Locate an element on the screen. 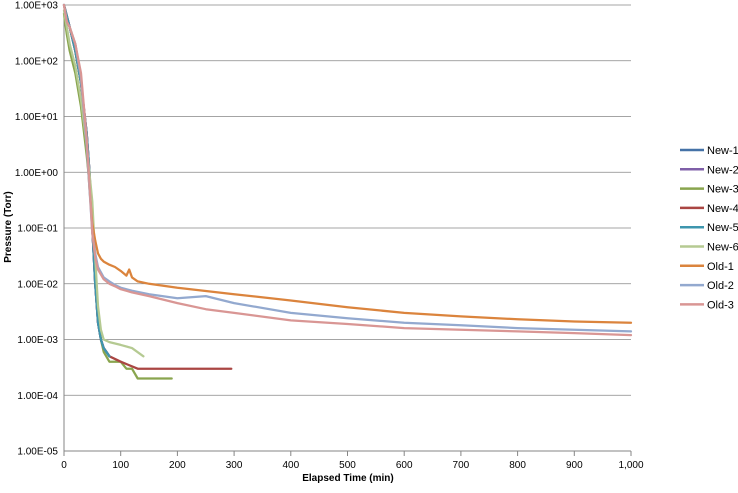 Image resolution: width=738 pixels, height=493 pixels. legend-label-new-1: New-1 is located at coordinates (722, 151).